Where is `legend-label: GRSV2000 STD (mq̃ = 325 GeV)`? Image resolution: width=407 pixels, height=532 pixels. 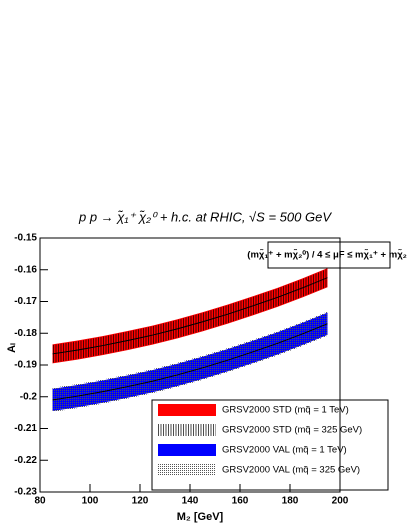 legend-label: GRSV2000 STD (mq̃ = 325 GeV) is located at coordinates (292, 430).